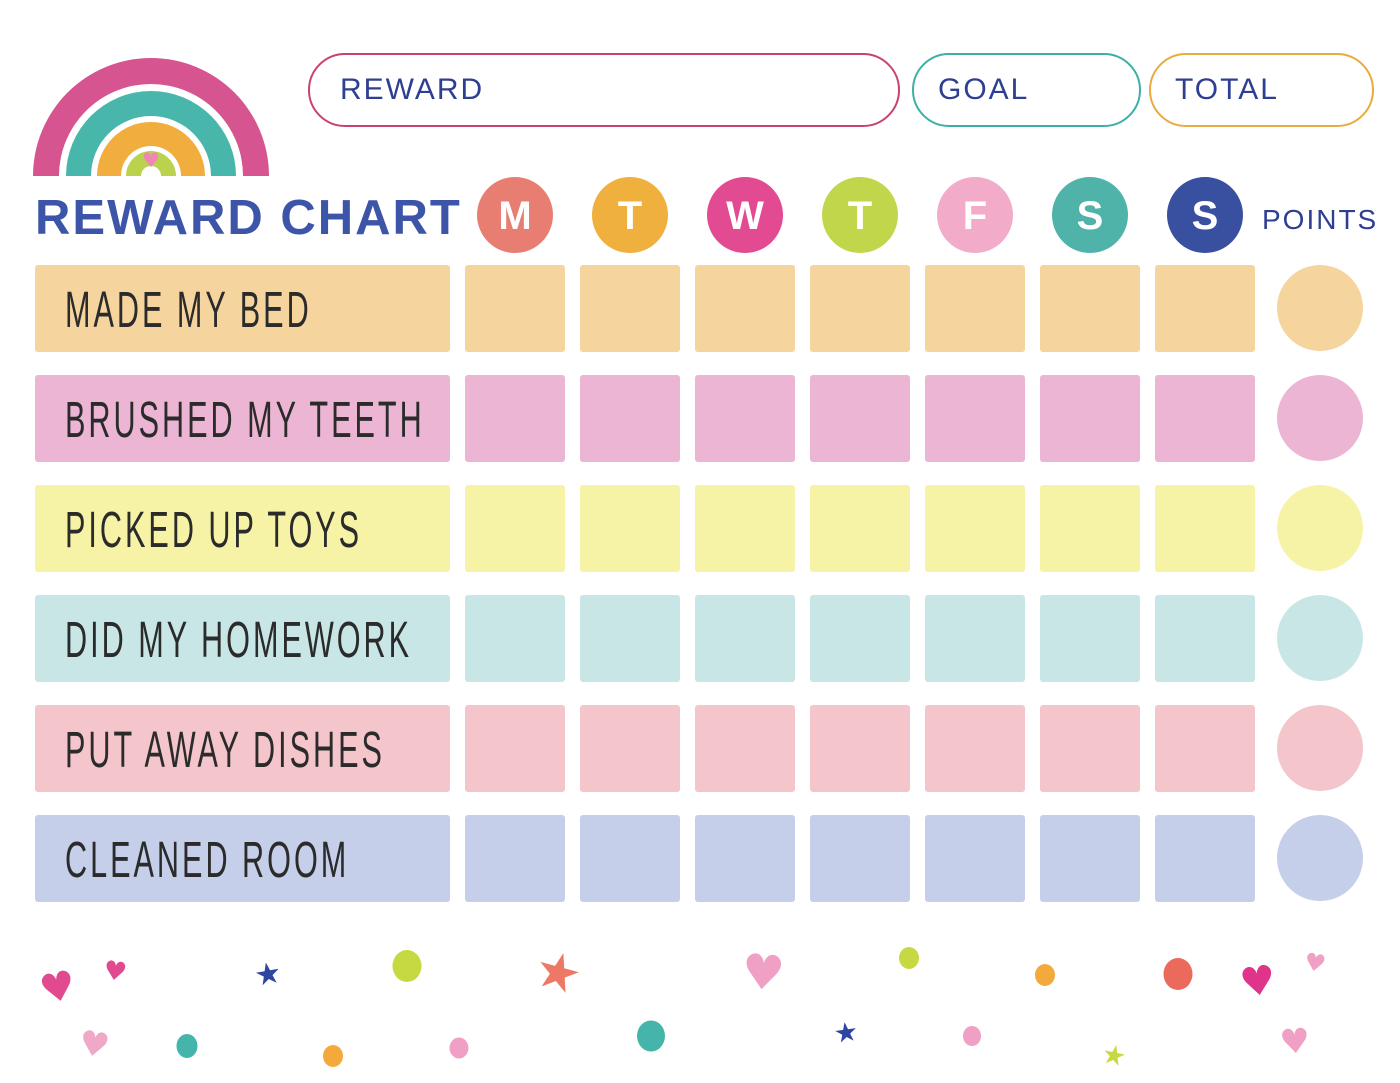  I want to click on day-header-friday: F, so click(975, 215).